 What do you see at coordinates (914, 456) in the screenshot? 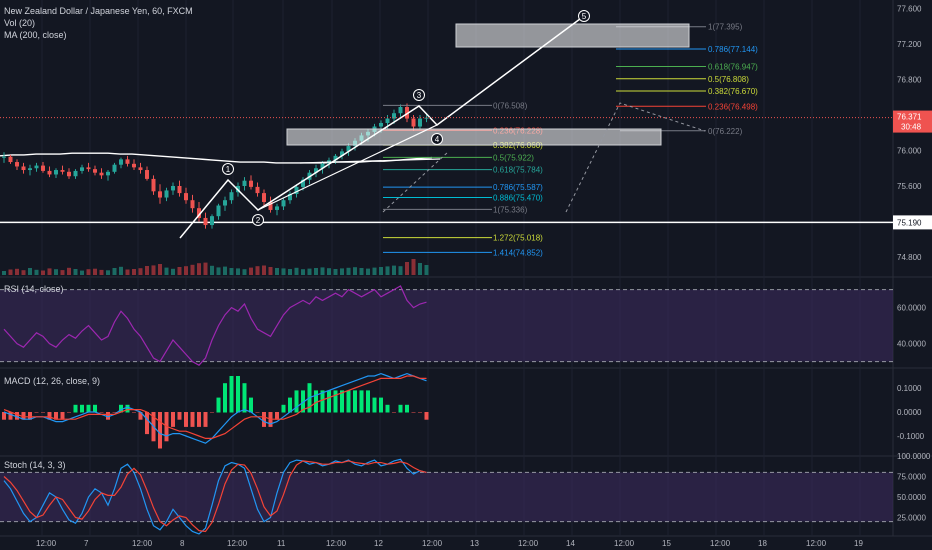
I see `stoch-tick-label: 100.0000` at bounding box center [914, 456].